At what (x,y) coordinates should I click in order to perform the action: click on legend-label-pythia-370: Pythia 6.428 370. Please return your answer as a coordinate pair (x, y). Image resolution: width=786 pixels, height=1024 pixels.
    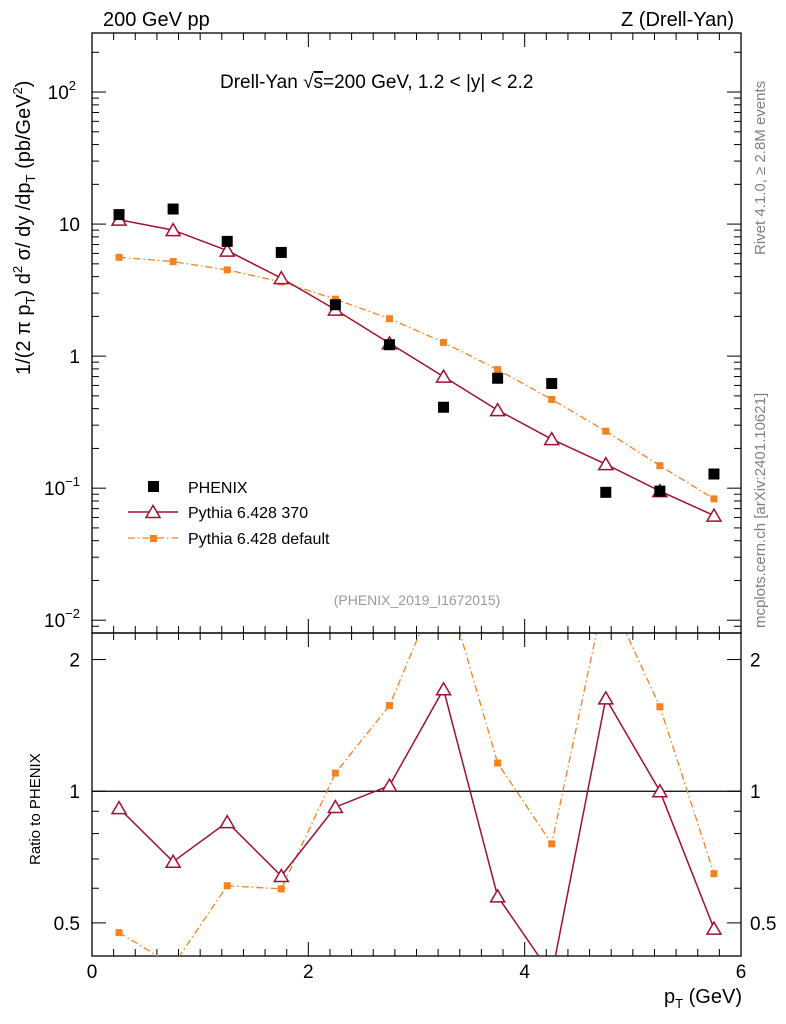
    Looking at the image, I should click on (248, 513).